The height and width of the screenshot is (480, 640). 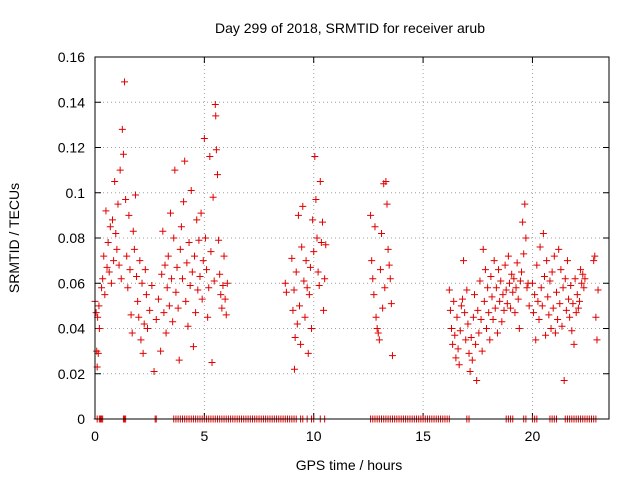 I want to click on x-tick-label: 10, so click(x=314, y=436).